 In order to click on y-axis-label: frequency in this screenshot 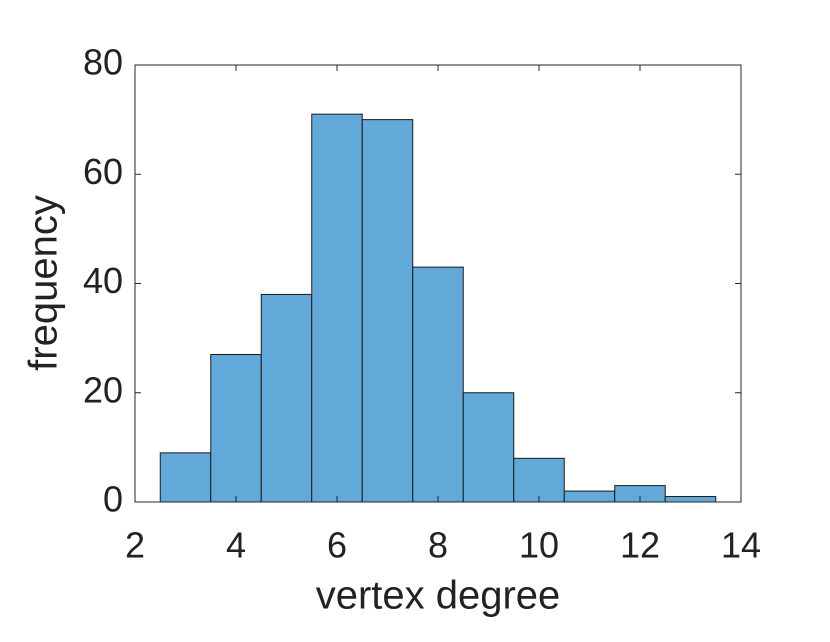, I will do `click(44, 283)`.